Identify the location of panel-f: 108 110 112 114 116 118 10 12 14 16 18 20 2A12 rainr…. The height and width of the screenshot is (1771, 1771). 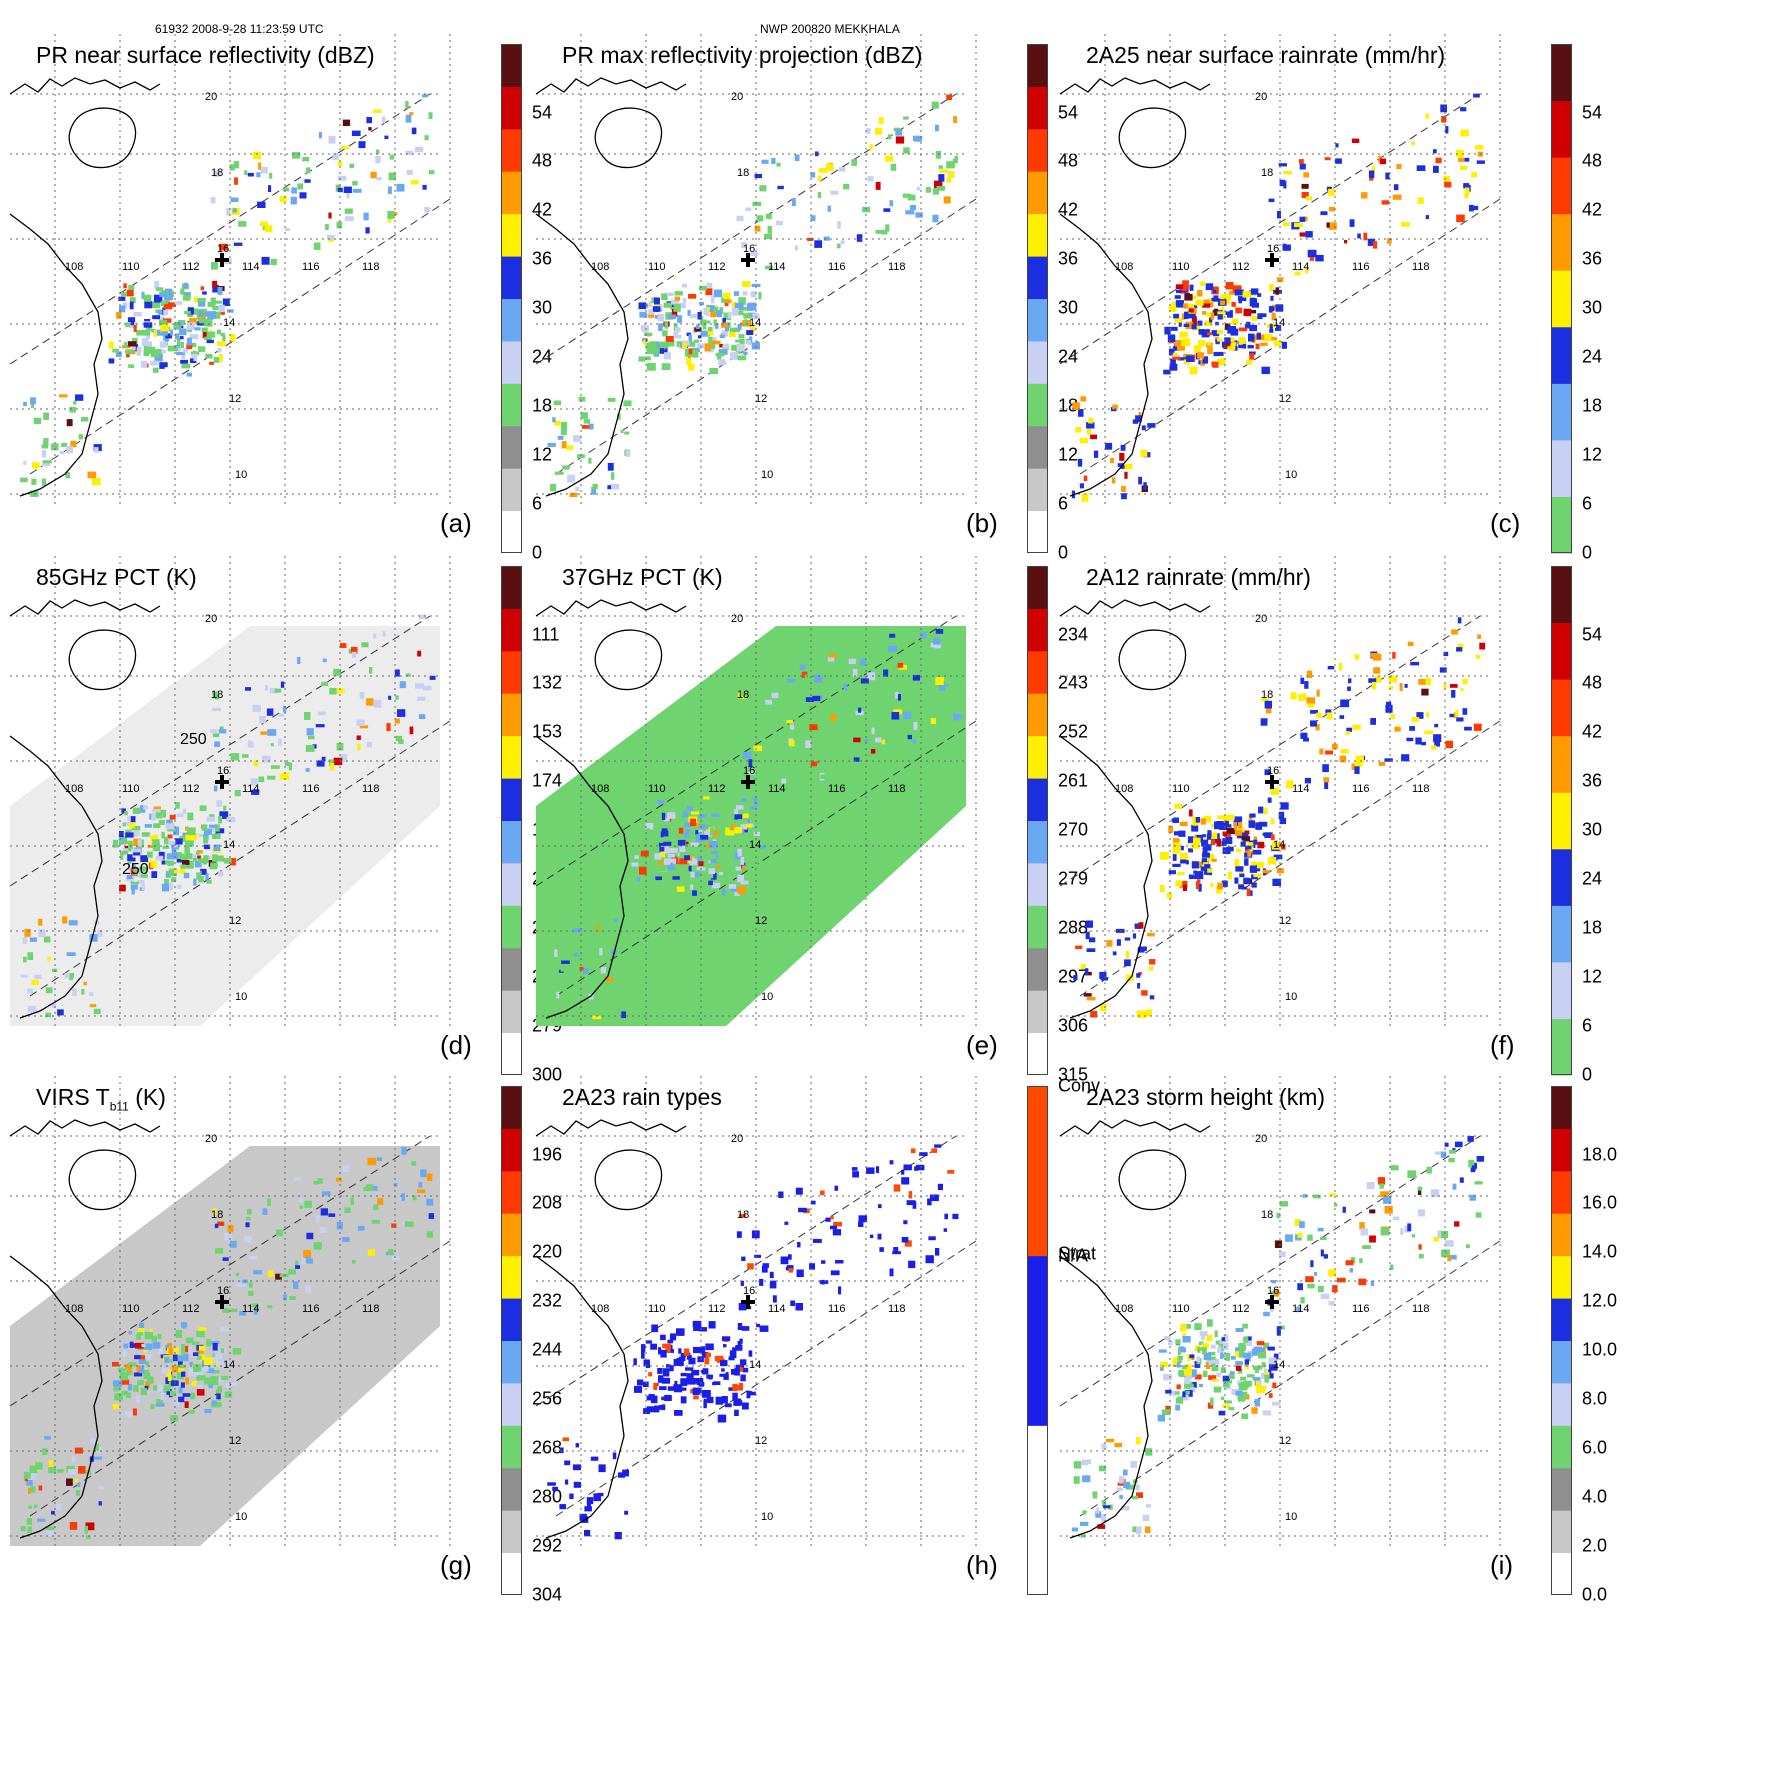
(1330, 826).